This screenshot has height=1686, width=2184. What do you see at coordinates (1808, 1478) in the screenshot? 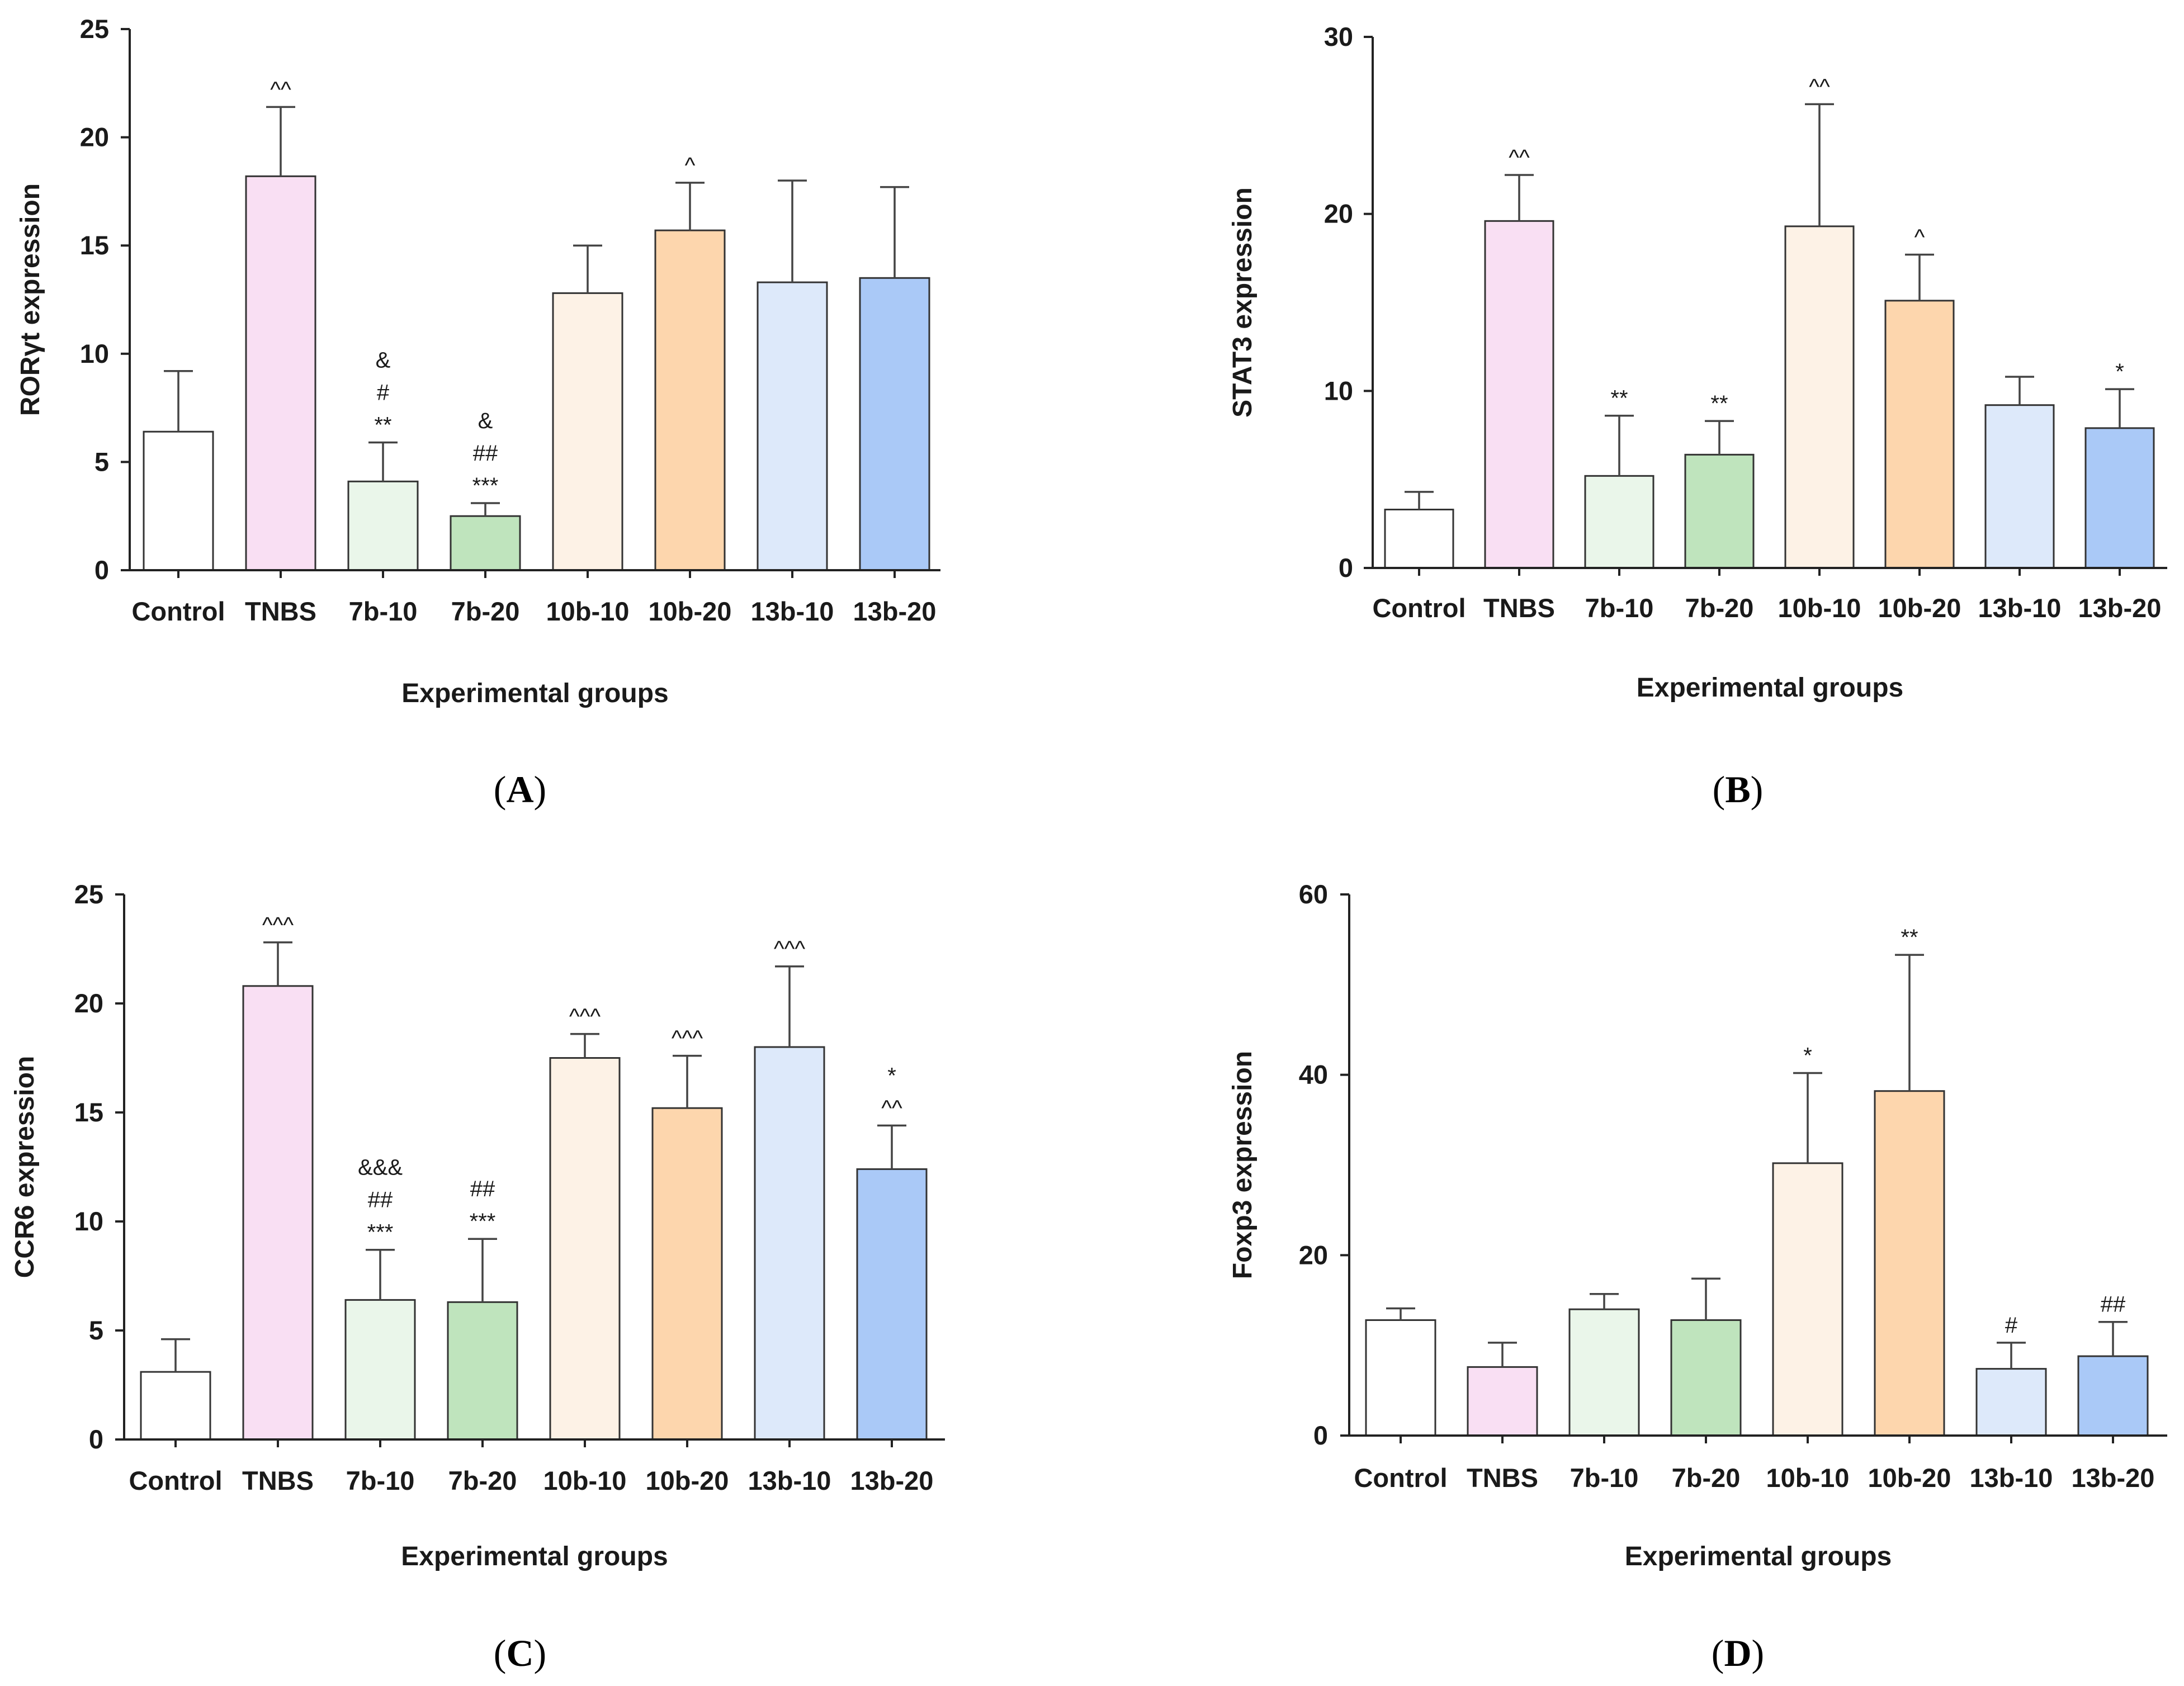
I see `panel-d-category-label: 10b-10` at bounding box center [1808, 1478].